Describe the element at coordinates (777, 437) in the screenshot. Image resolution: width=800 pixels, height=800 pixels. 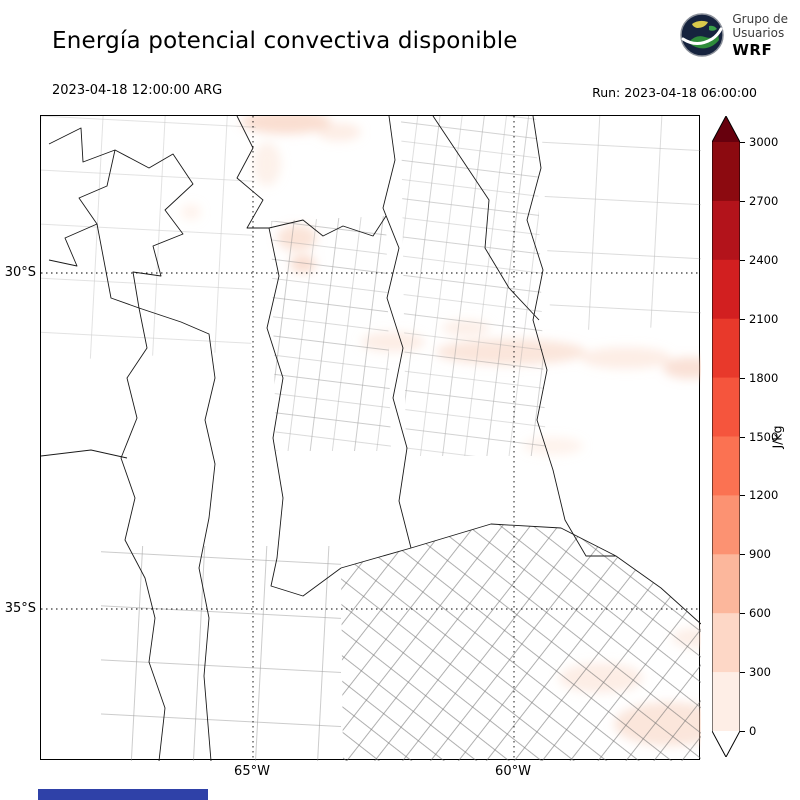
I see `colorbar-unit-label: J/kg` at that location.